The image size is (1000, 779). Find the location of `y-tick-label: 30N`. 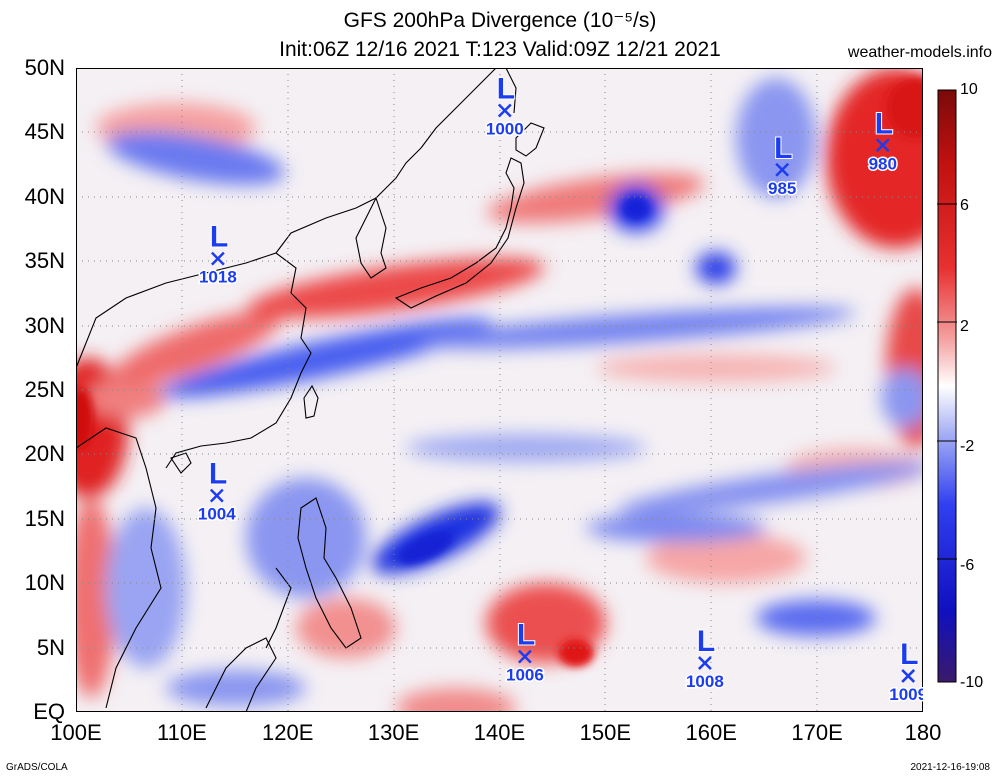

y-tick-label: 30N is located at coordinates (44, 325).